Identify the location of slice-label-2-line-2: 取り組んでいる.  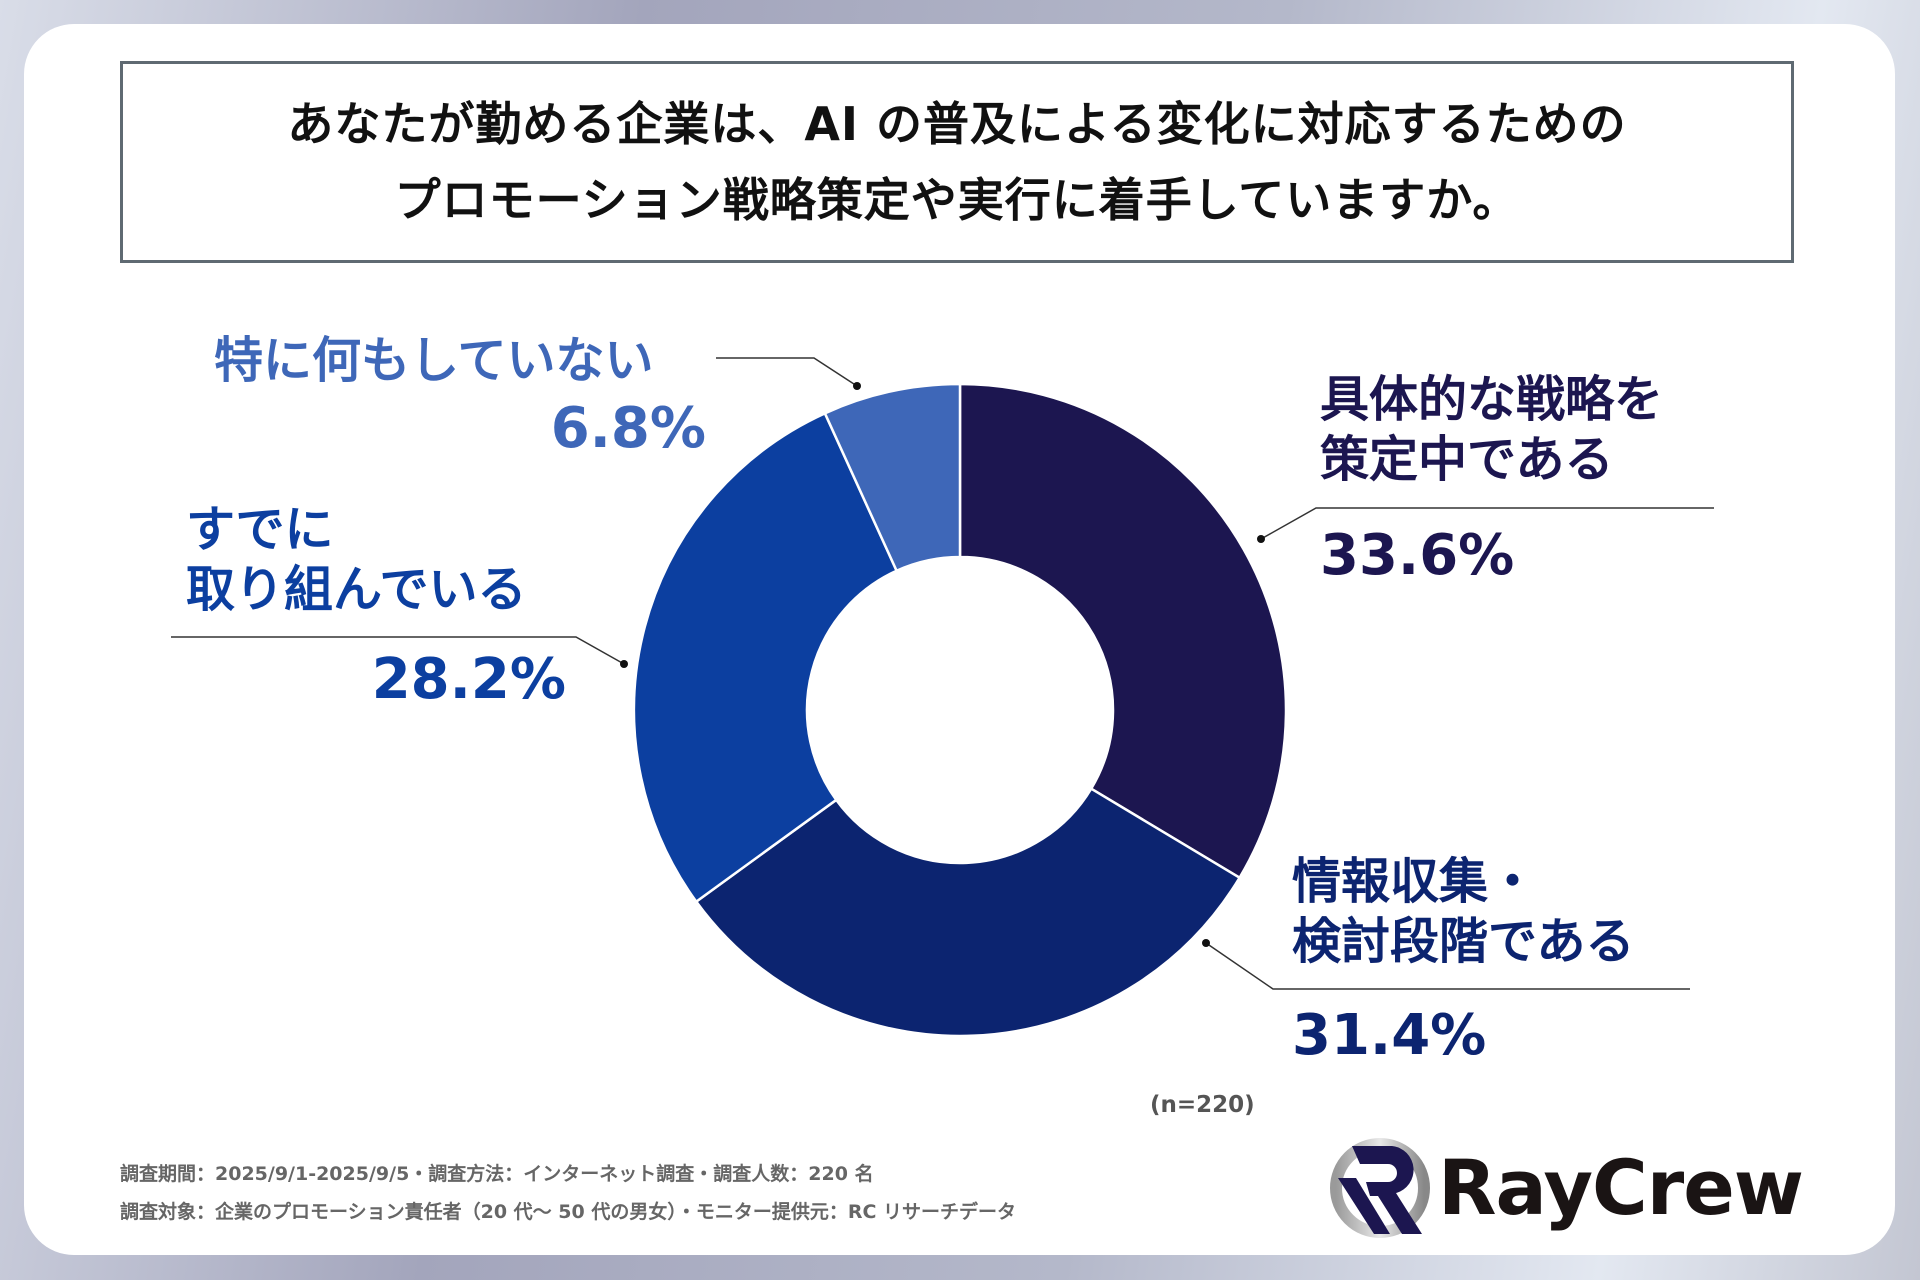
(356, 589).